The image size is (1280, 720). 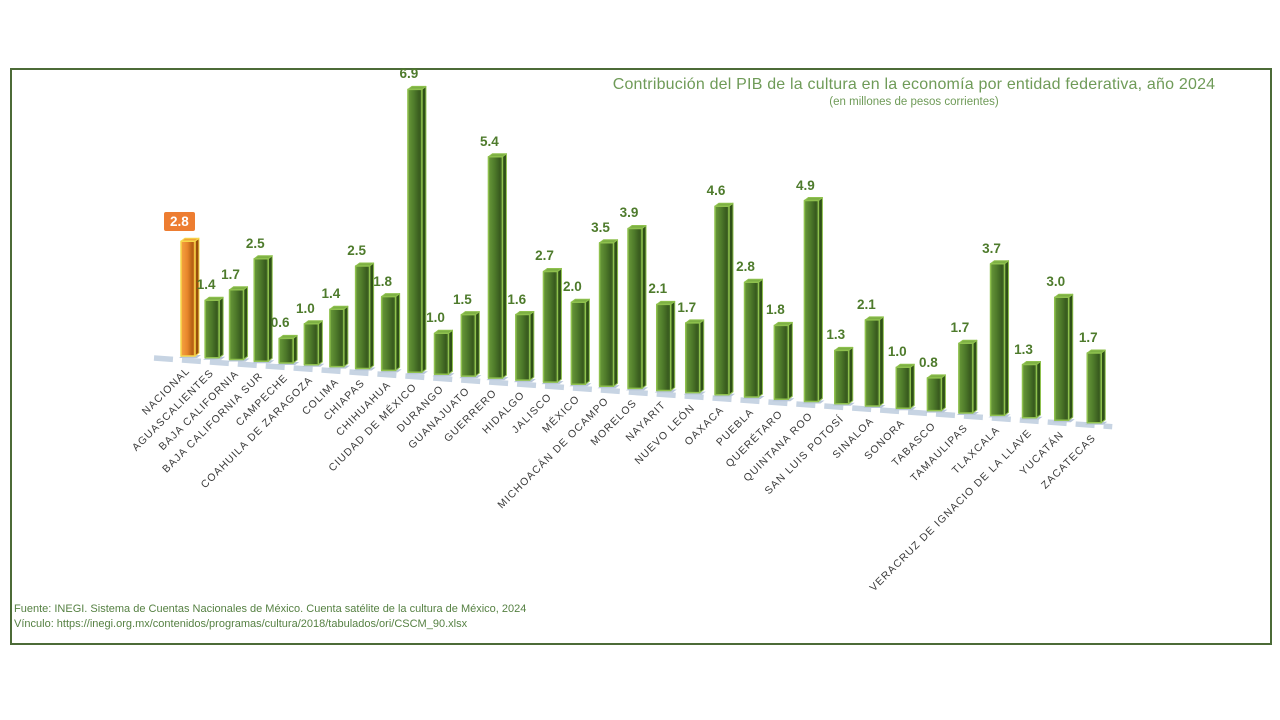 I want to click on bar-colima, so click(x=337, y=338).